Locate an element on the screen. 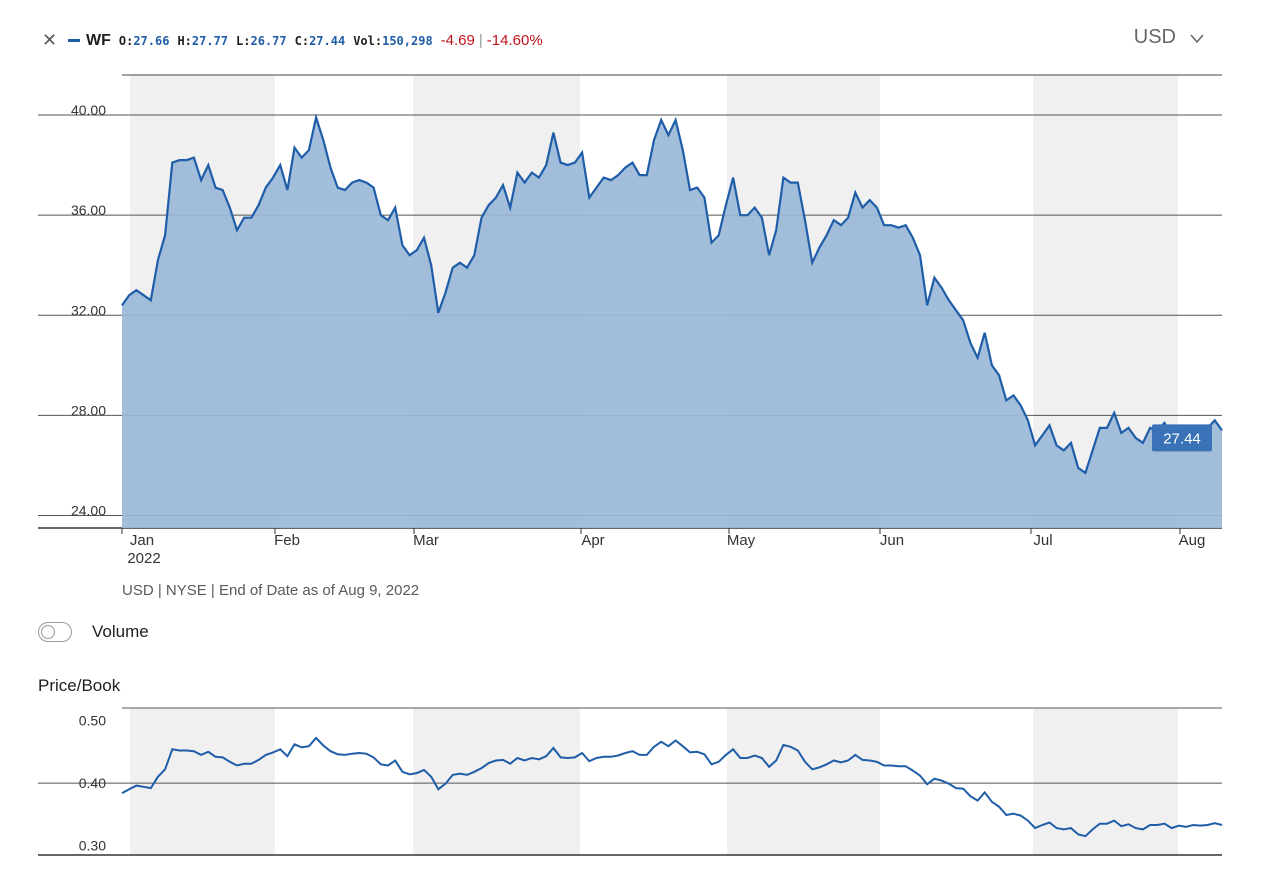 The image size is (1269, 869). currency-label: USD is located at coordinates (1154, 37).